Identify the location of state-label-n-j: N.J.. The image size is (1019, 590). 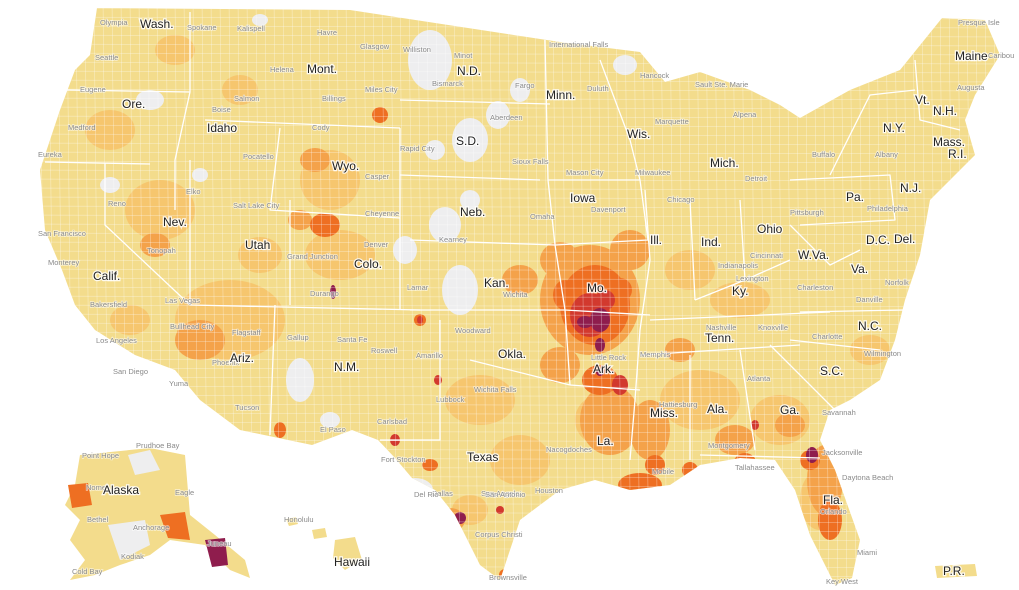
(910, 188).